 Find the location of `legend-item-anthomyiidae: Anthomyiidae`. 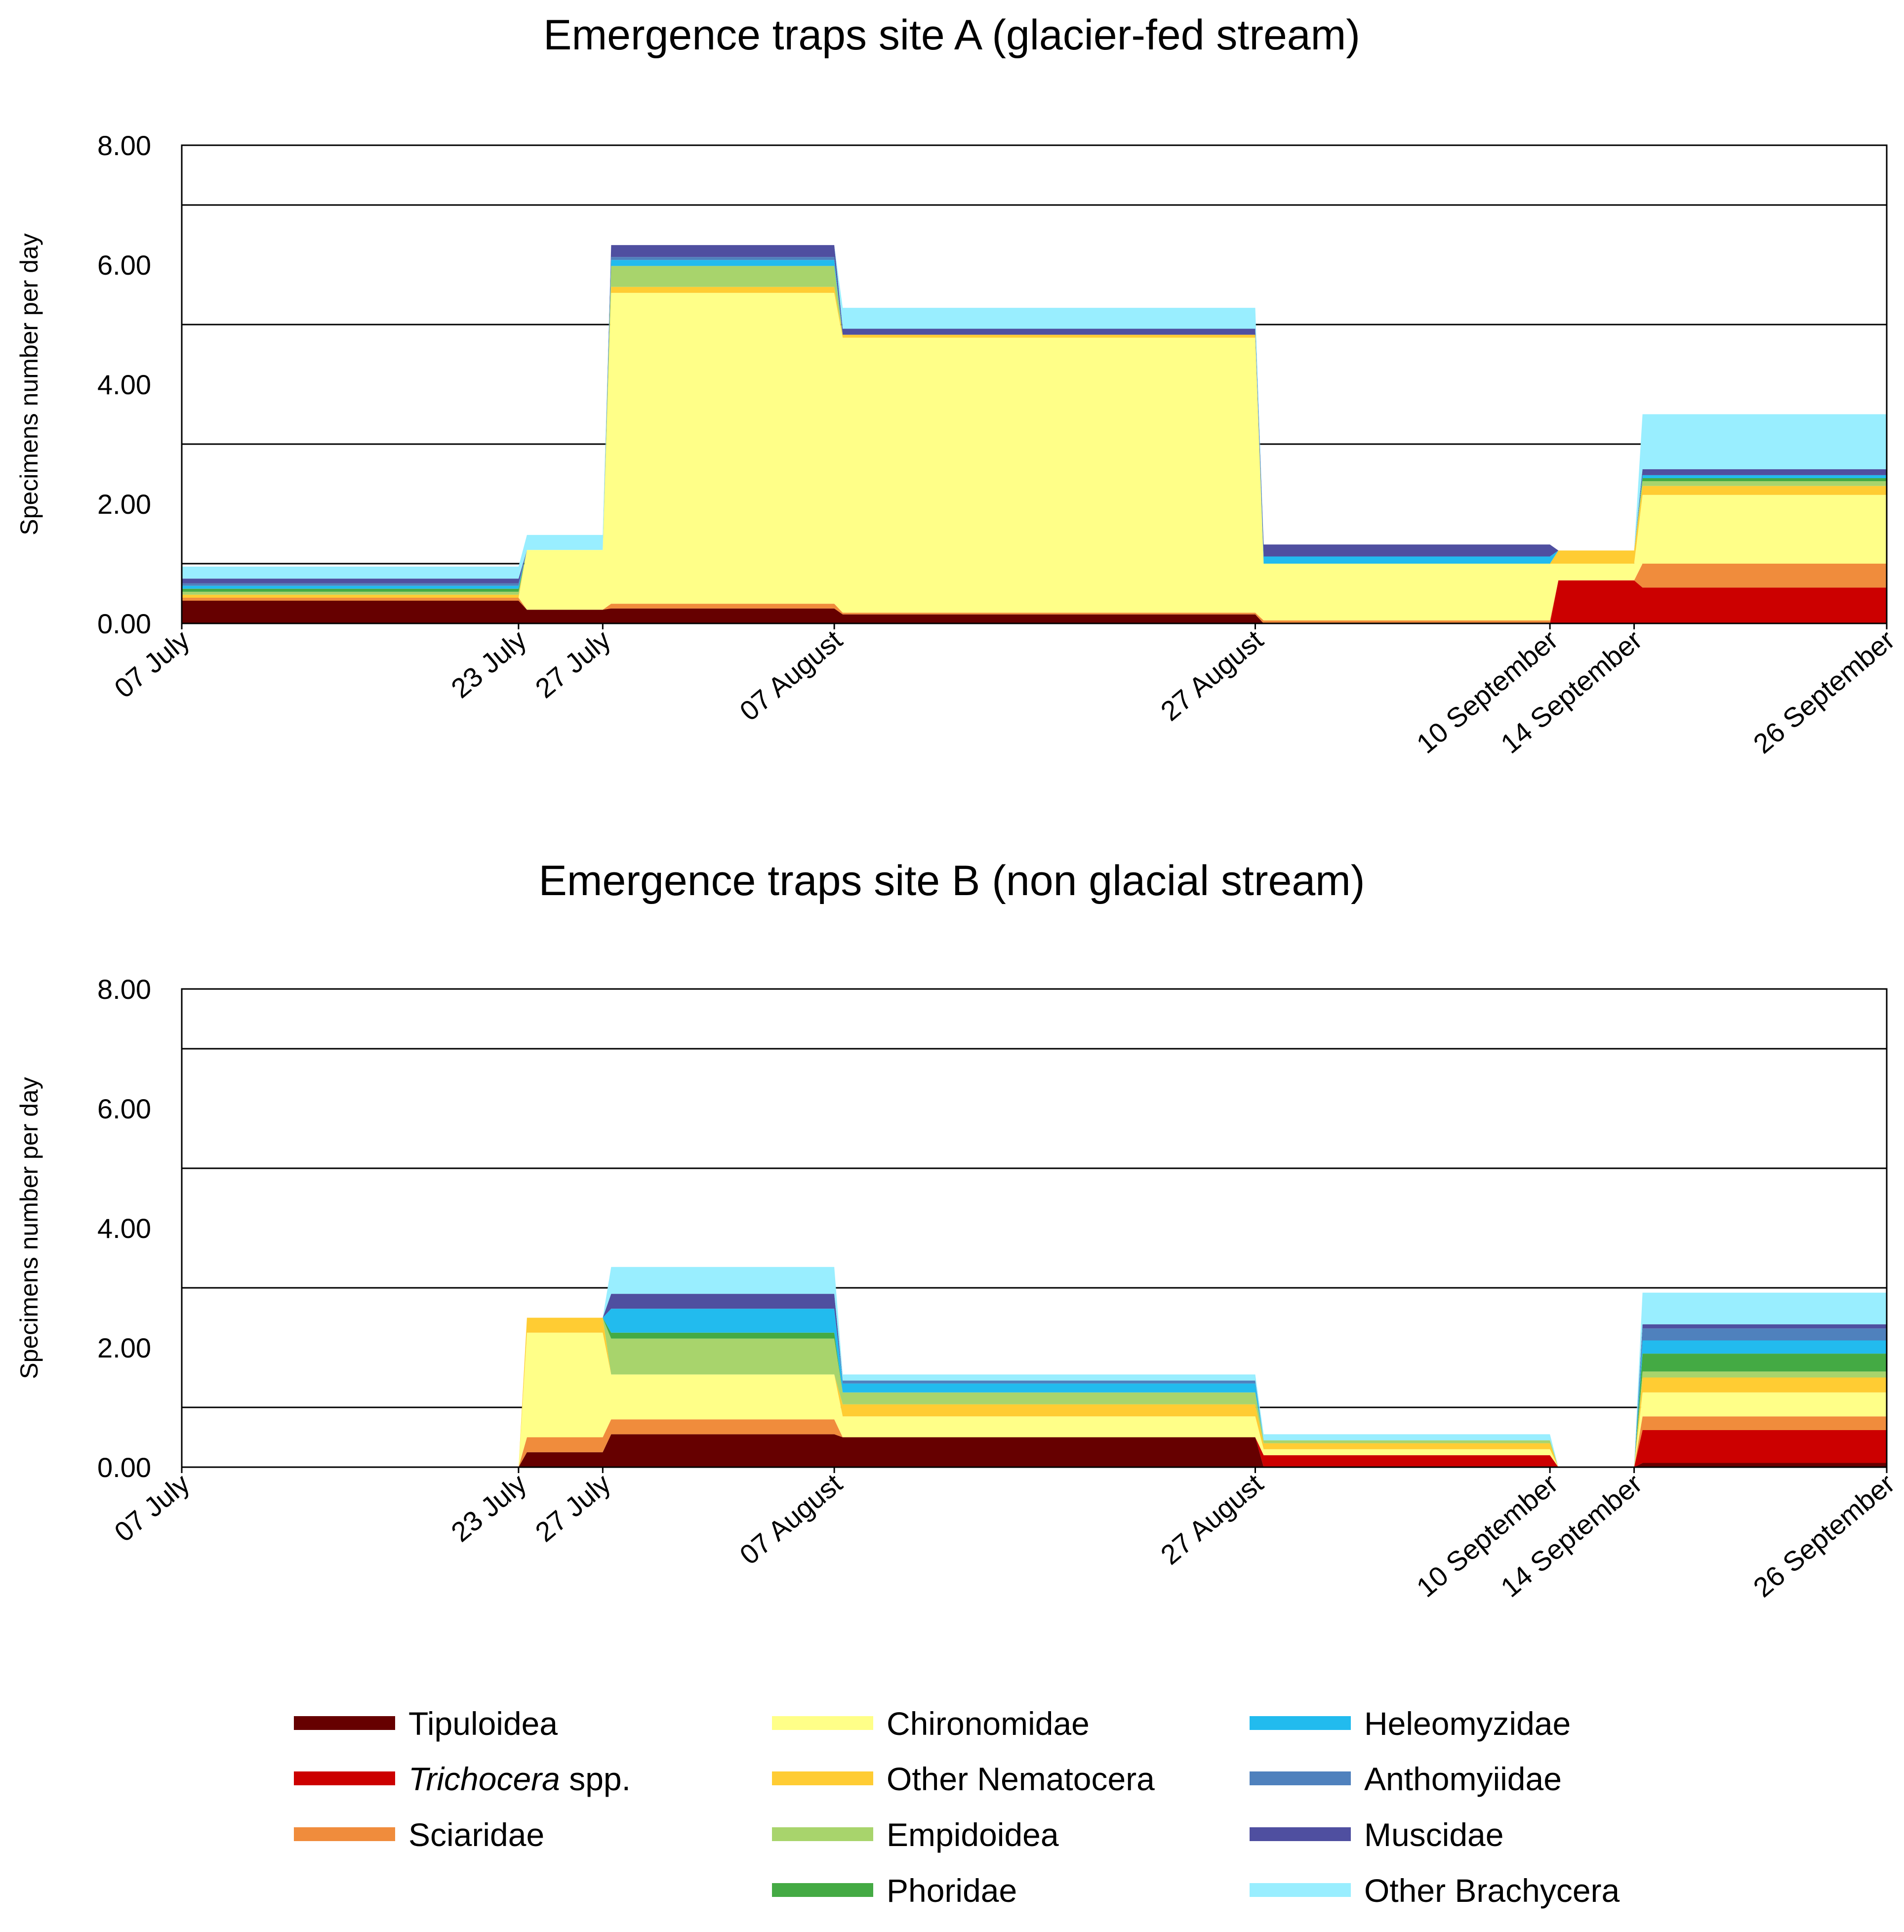

legend-item-anthomyiidae: Anthomyiidae is located at coordinates (1406, 1779).